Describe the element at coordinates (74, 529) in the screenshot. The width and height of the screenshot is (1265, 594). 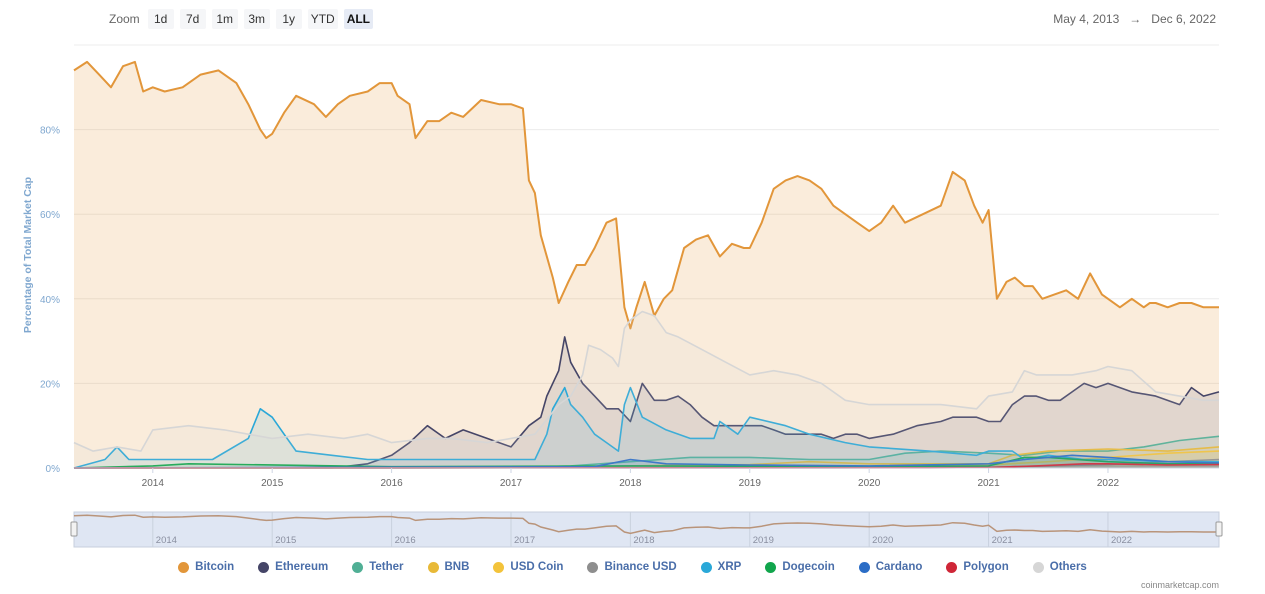
I see `navigator-left-handle` at that location.